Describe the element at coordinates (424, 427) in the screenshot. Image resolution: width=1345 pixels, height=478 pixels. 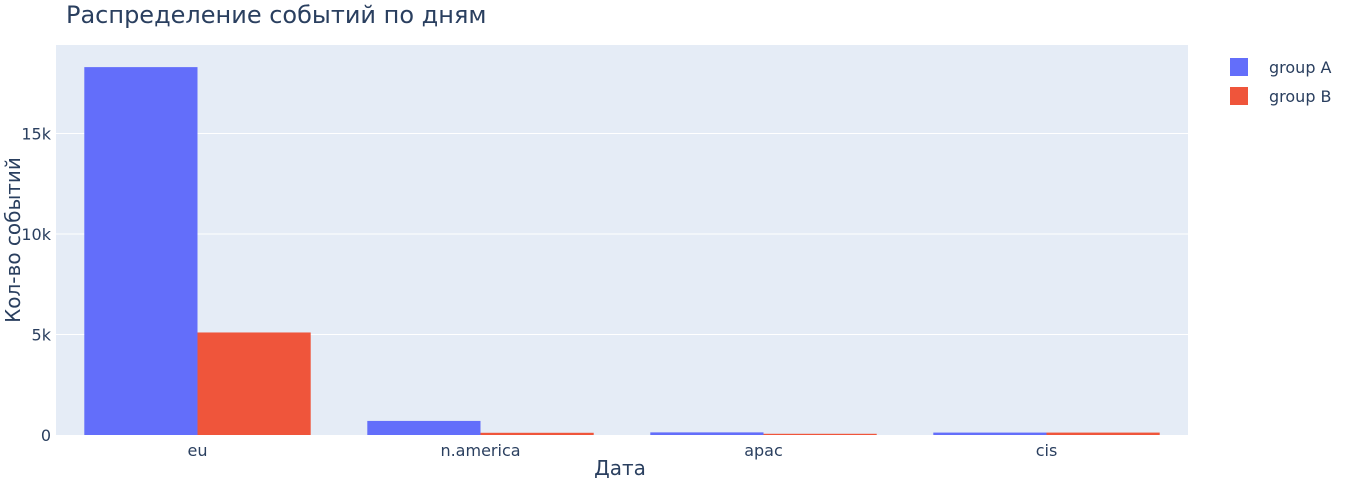
I see `bar-group-a-n-america` at that location.